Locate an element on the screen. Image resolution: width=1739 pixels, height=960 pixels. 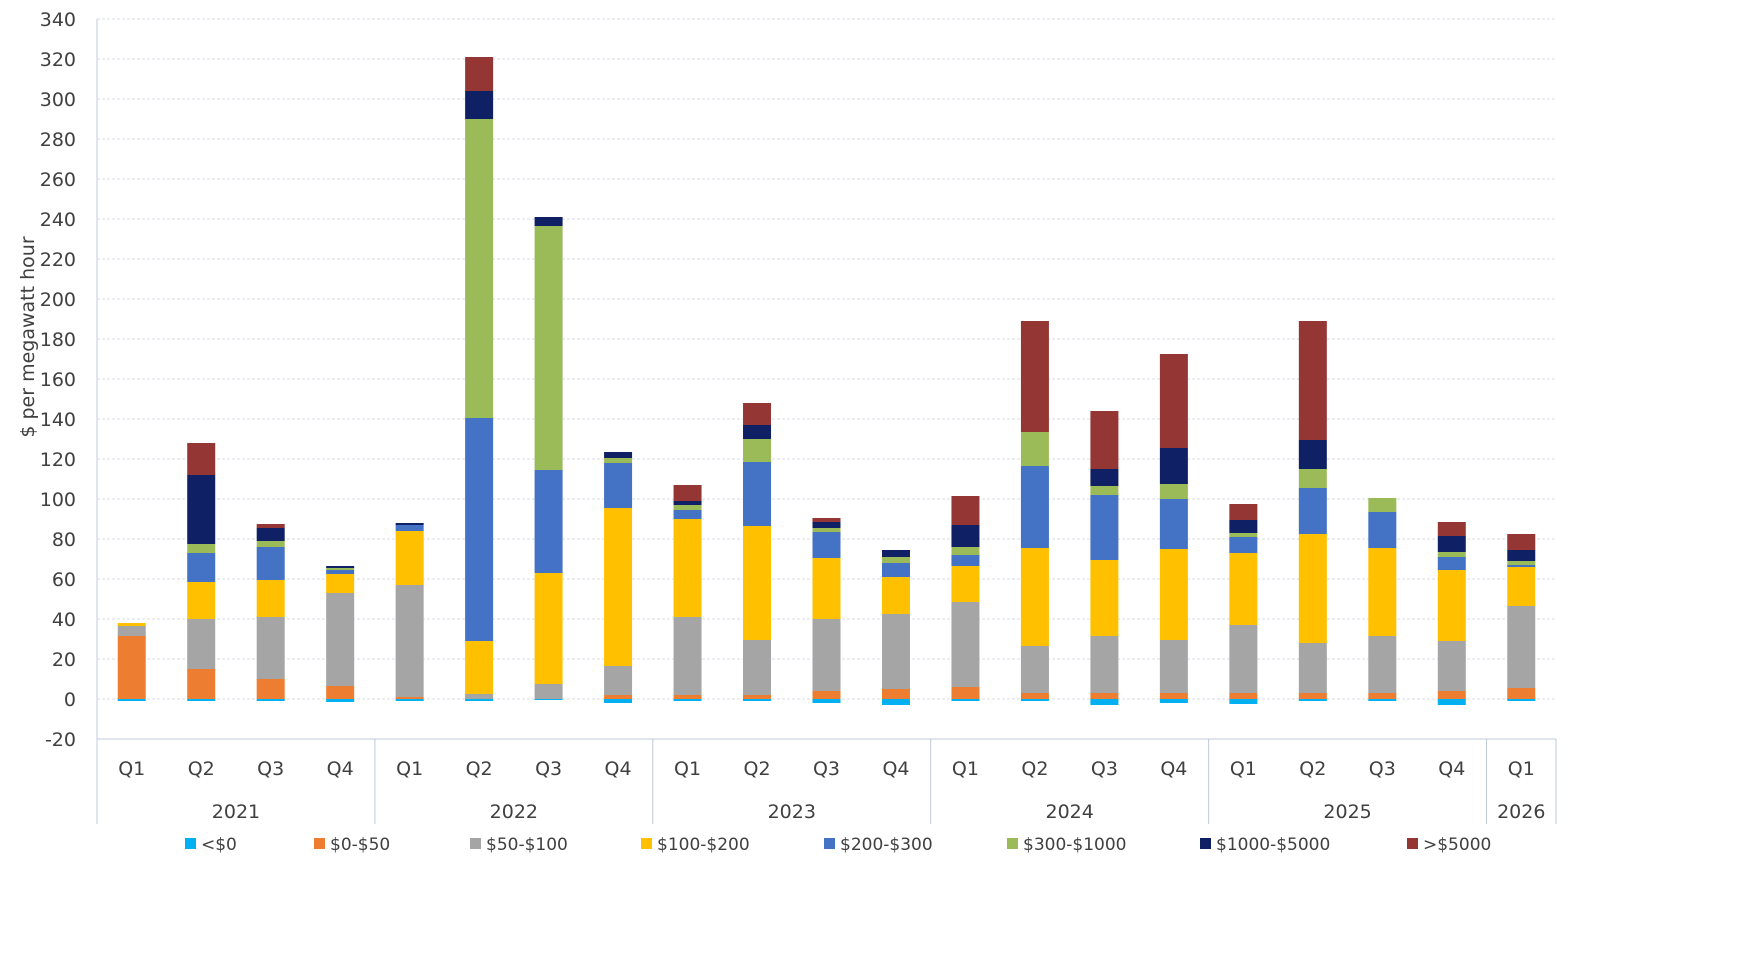
year-label: 2025 is located at coordinates (1347, 812).